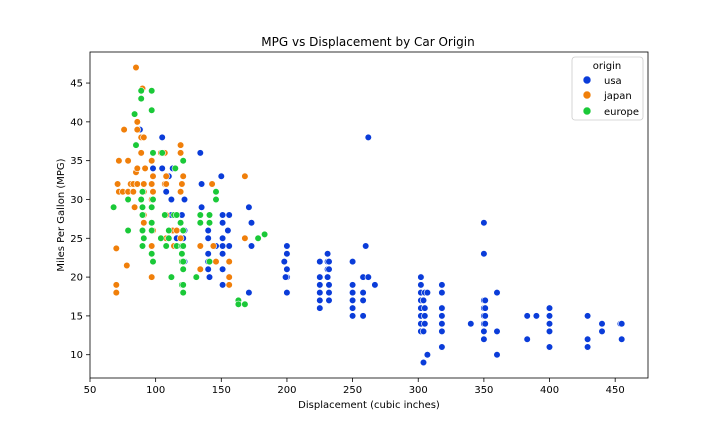 The width and height of the screenshot is (720, 432). What do you see at coordinates (369, 405) in the screenshot?
I see `x-axis-label: Displacement (cubic inches)` at bounding box center [369, 405].